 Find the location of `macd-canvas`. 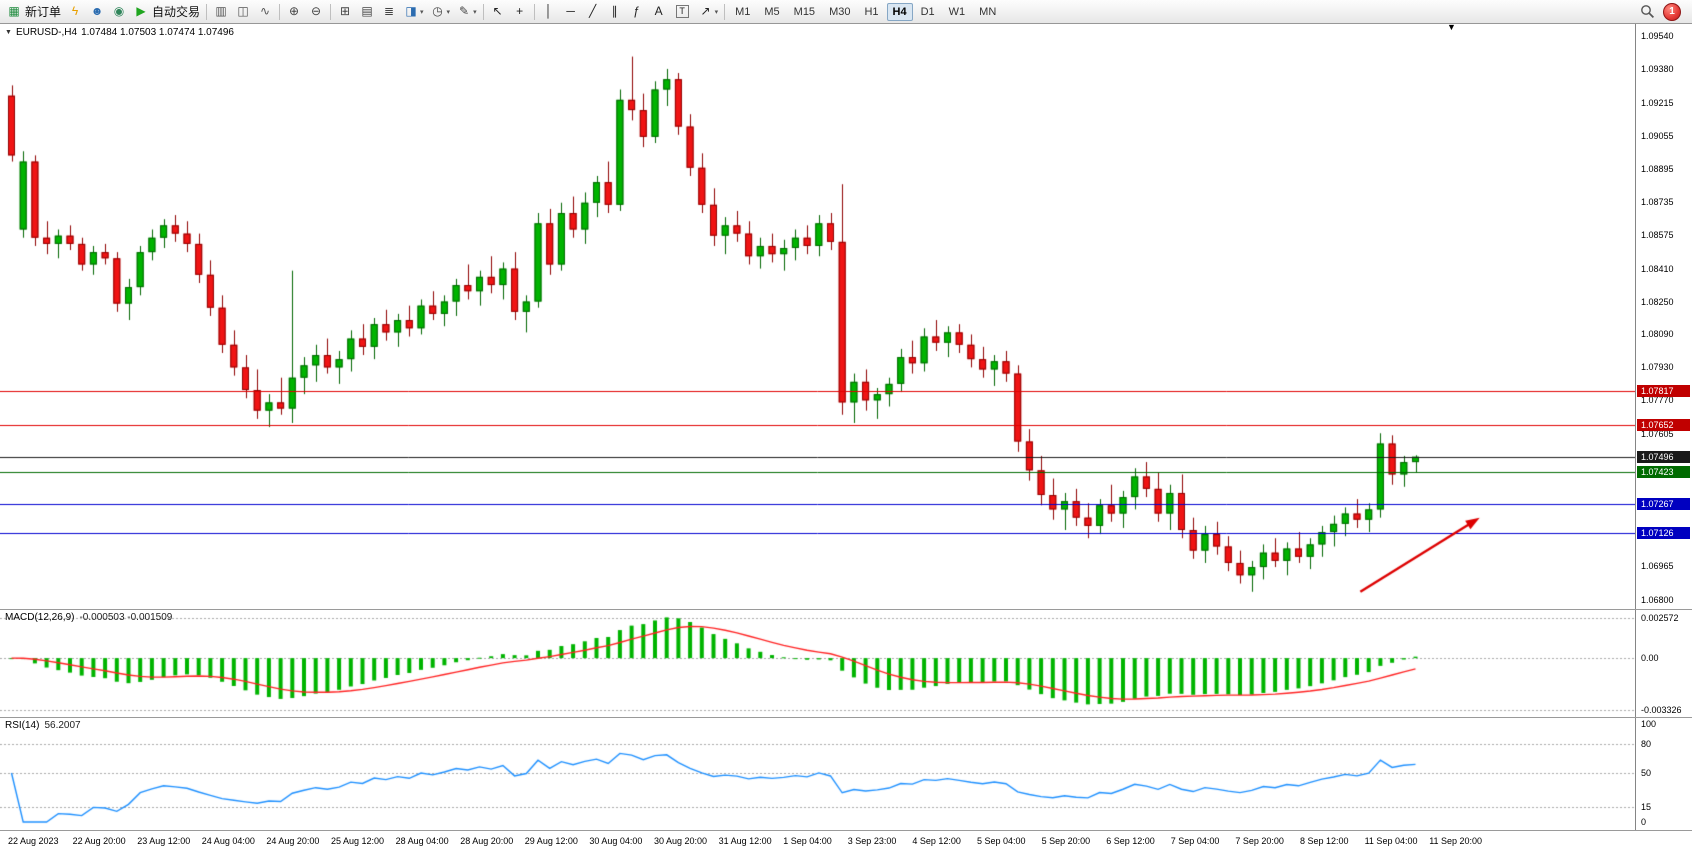

macd-canvas is located at coordinates (817, 663).